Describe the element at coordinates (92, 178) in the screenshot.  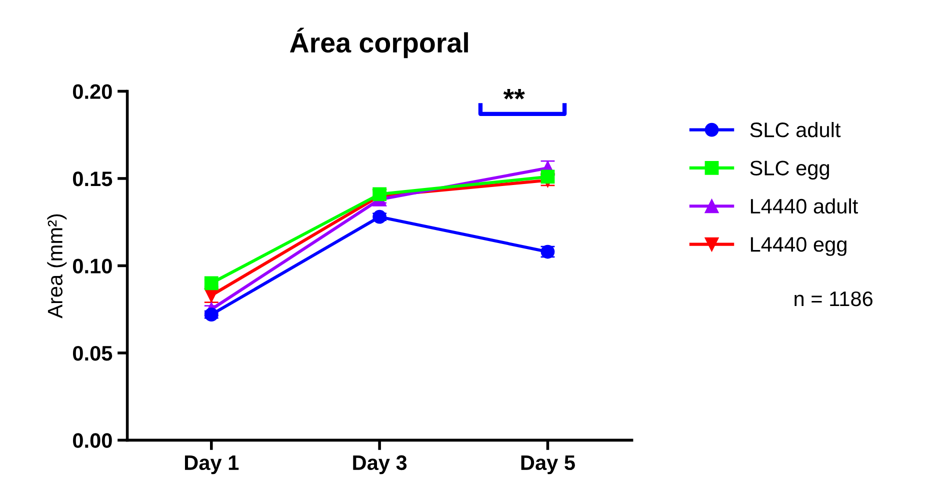
I see `y-tick-label: 0.15` at that location.